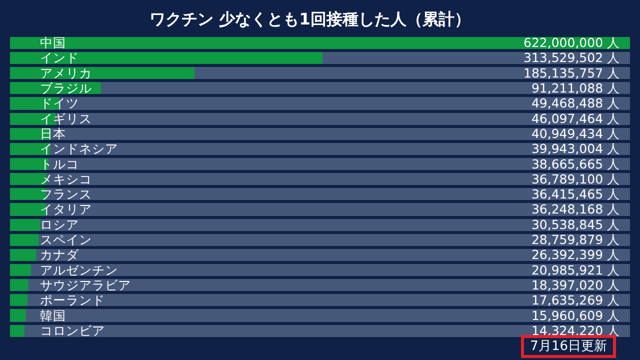 The width and height of the screenshot is (640, 360). What do you see at coordinates (59, 58) in the screenshot?
I see `y-tick-label: インド` at bounding box center [59, 58].